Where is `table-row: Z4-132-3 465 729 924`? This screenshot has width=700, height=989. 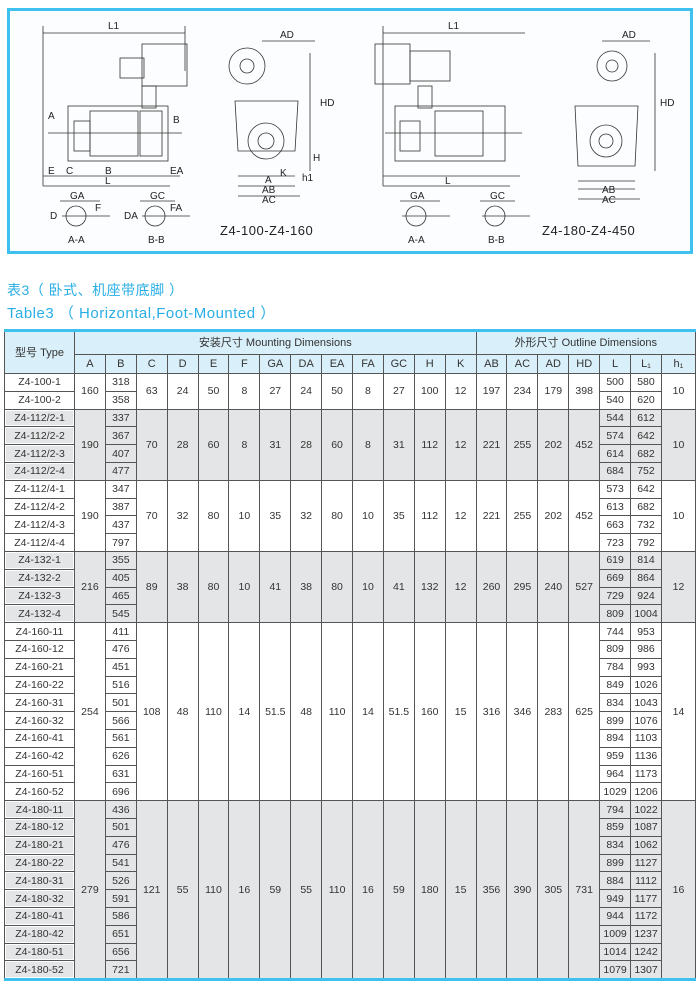
table-row: Z4-132-3 465 729 924 is located at coordinates (350, 596).